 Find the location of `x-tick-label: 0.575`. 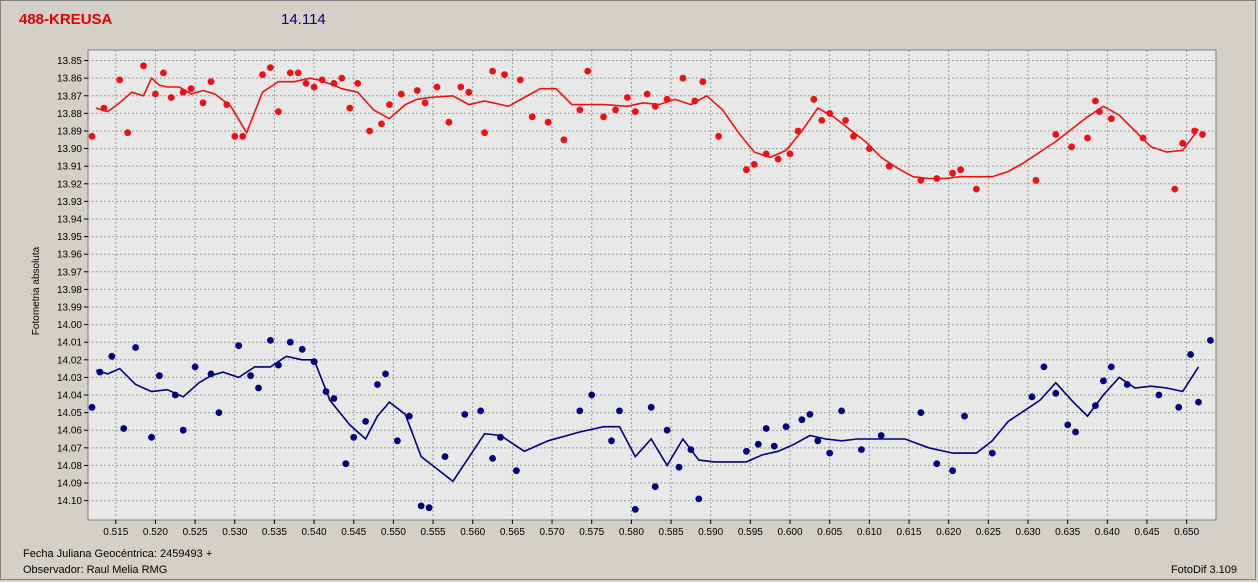

x-tick-label: 0.575 is located at coordinates (591, 532).